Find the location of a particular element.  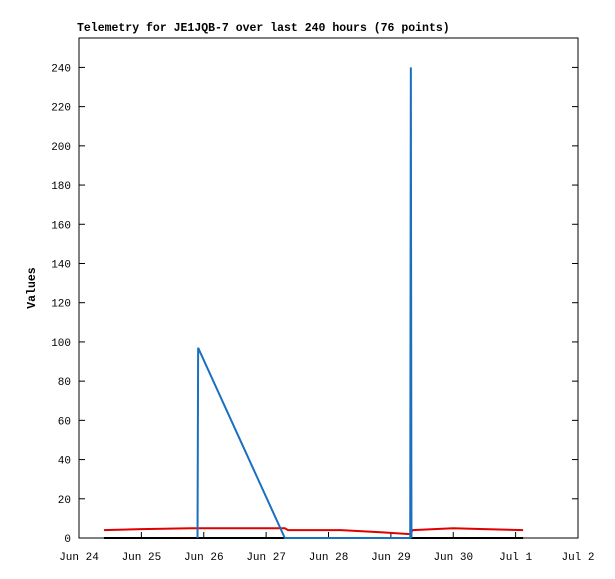

y-tick-label: 20 is located at coordinates (64, 501).